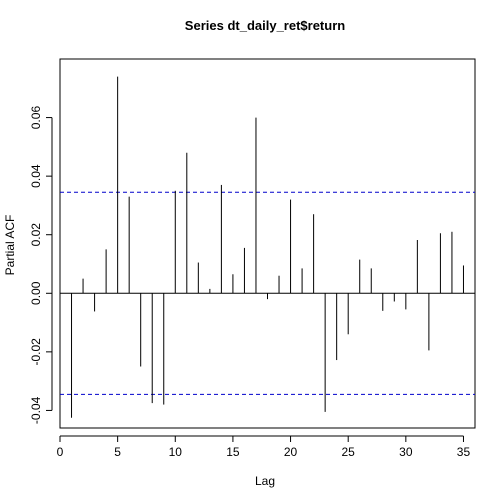 The image size is (504, 504). I want to click on x-axis: 0 5 10 15 20 25 30 35, so click(264, 447).